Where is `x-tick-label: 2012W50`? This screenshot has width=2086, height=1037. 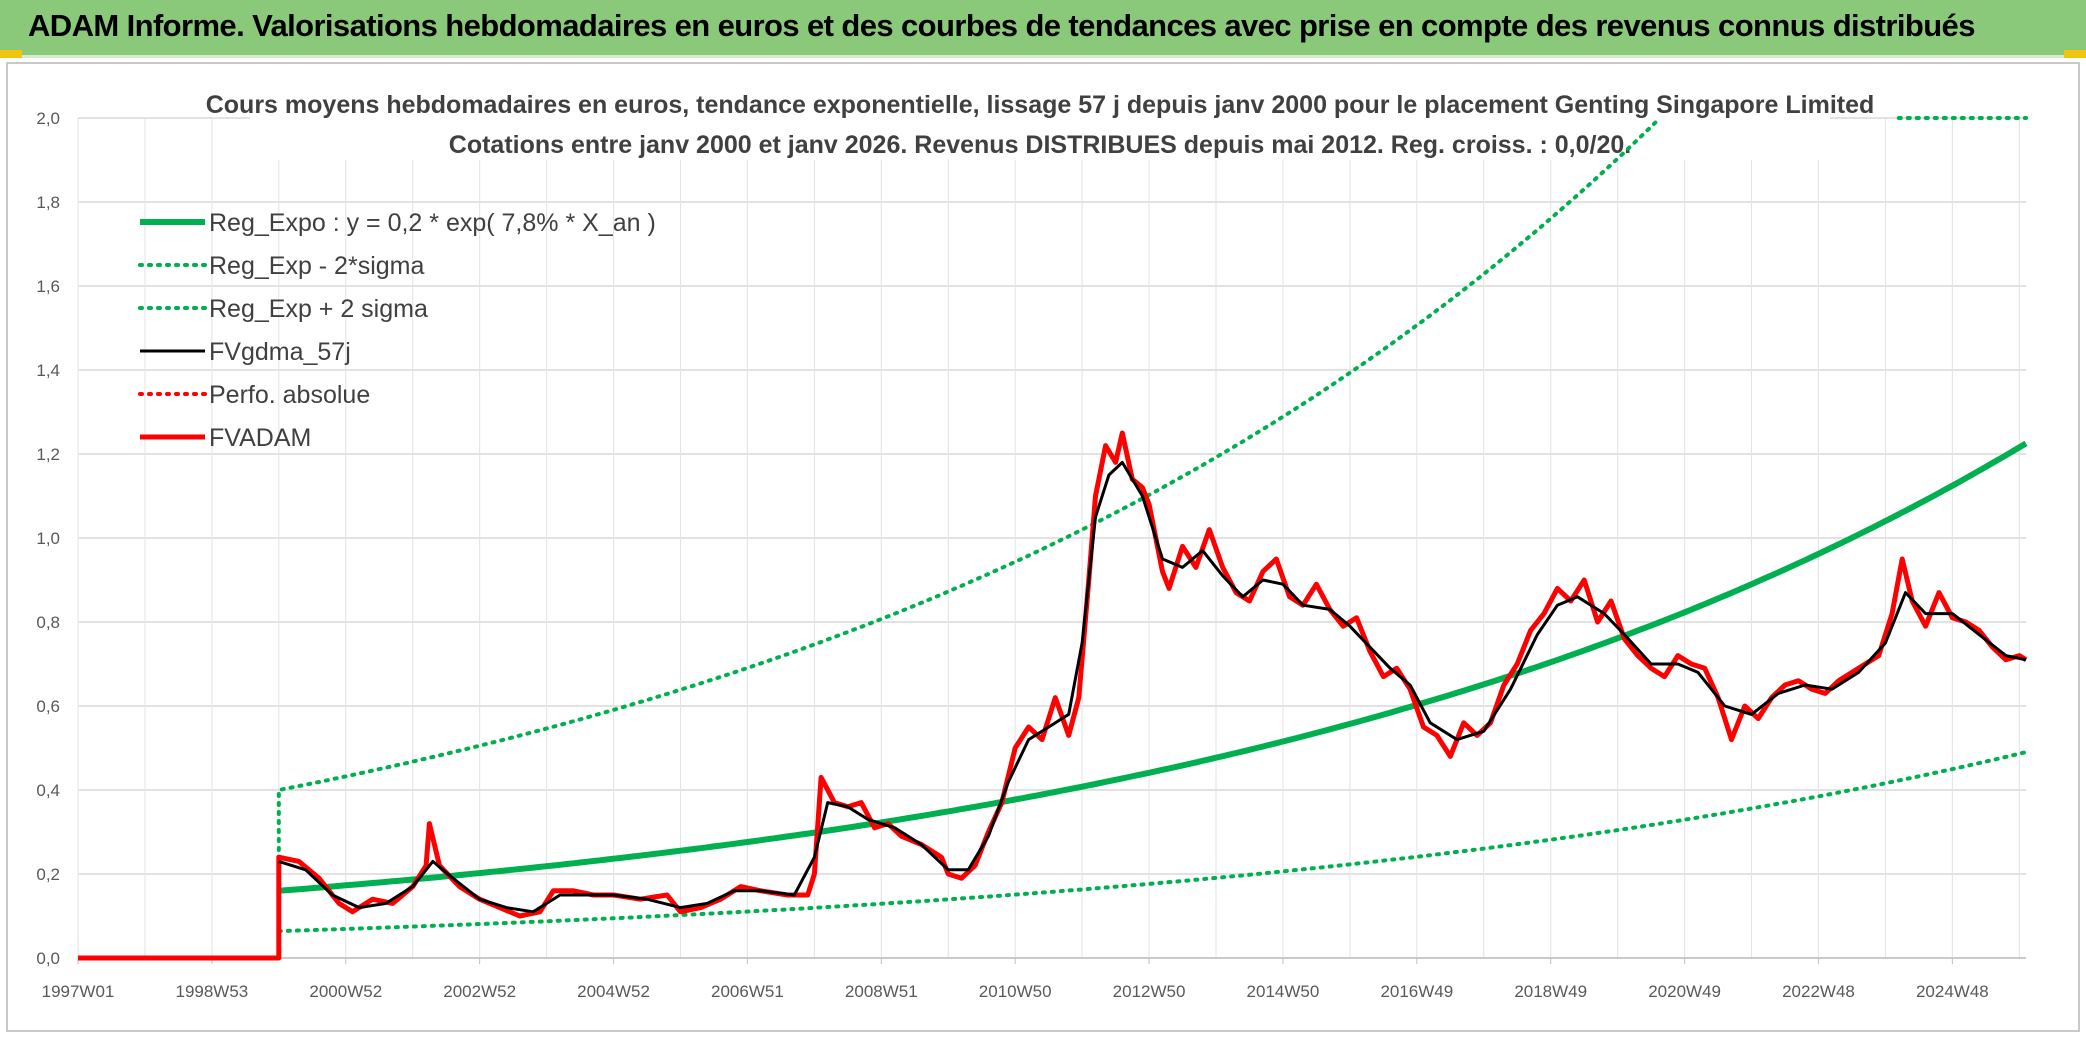 x-tick-label: 2012W50 is located at coordinates (1149, 991).